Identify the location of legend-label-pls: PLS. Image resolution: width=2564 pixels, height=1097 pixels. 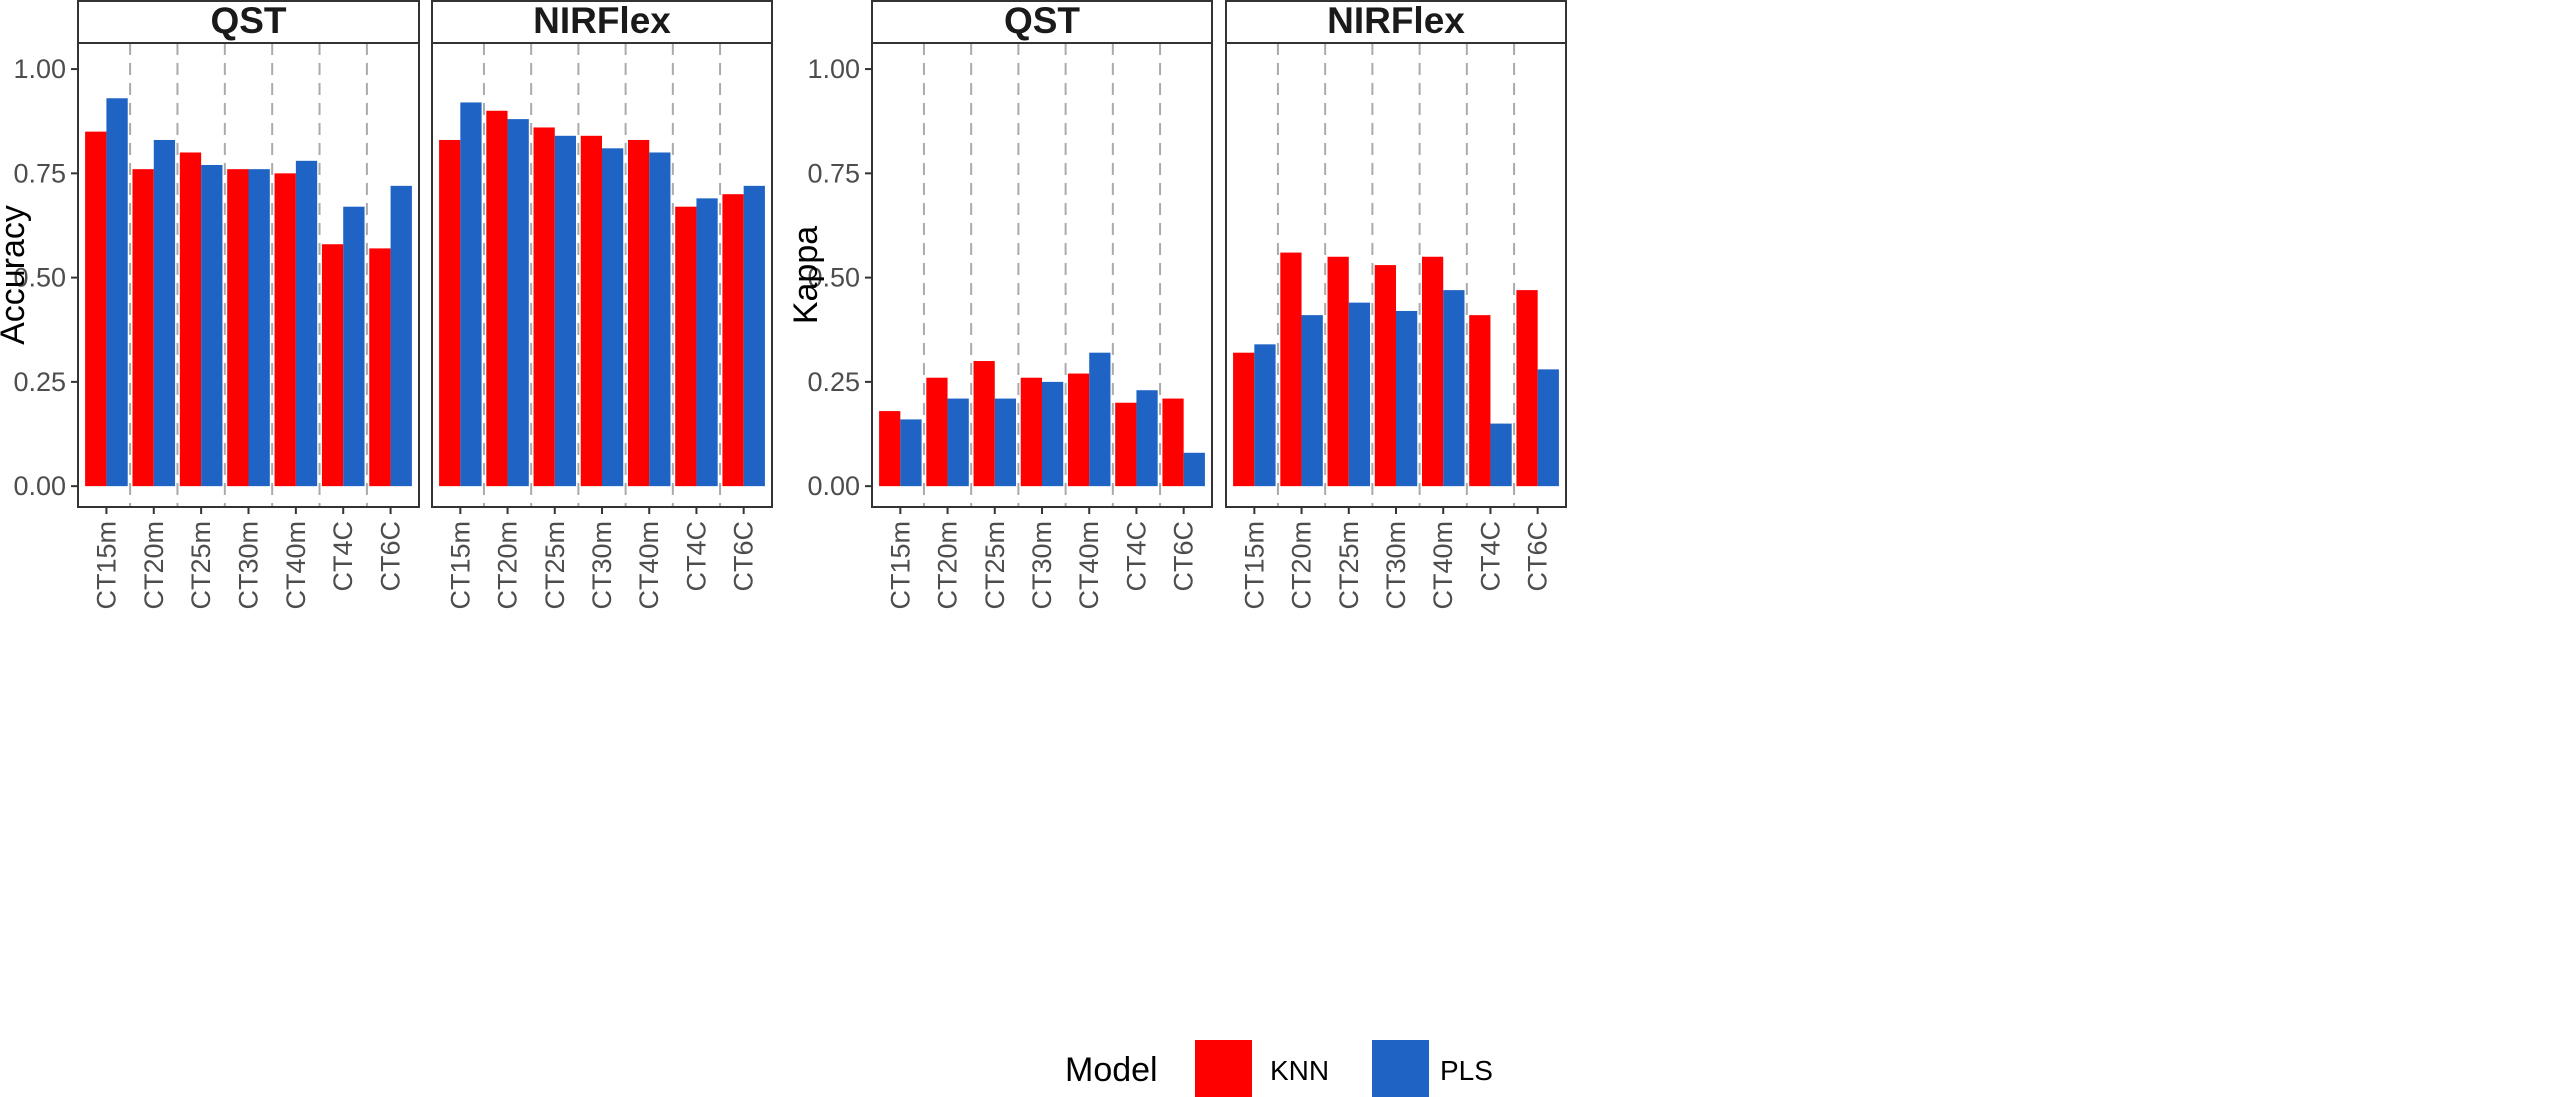
(1466, 1070).